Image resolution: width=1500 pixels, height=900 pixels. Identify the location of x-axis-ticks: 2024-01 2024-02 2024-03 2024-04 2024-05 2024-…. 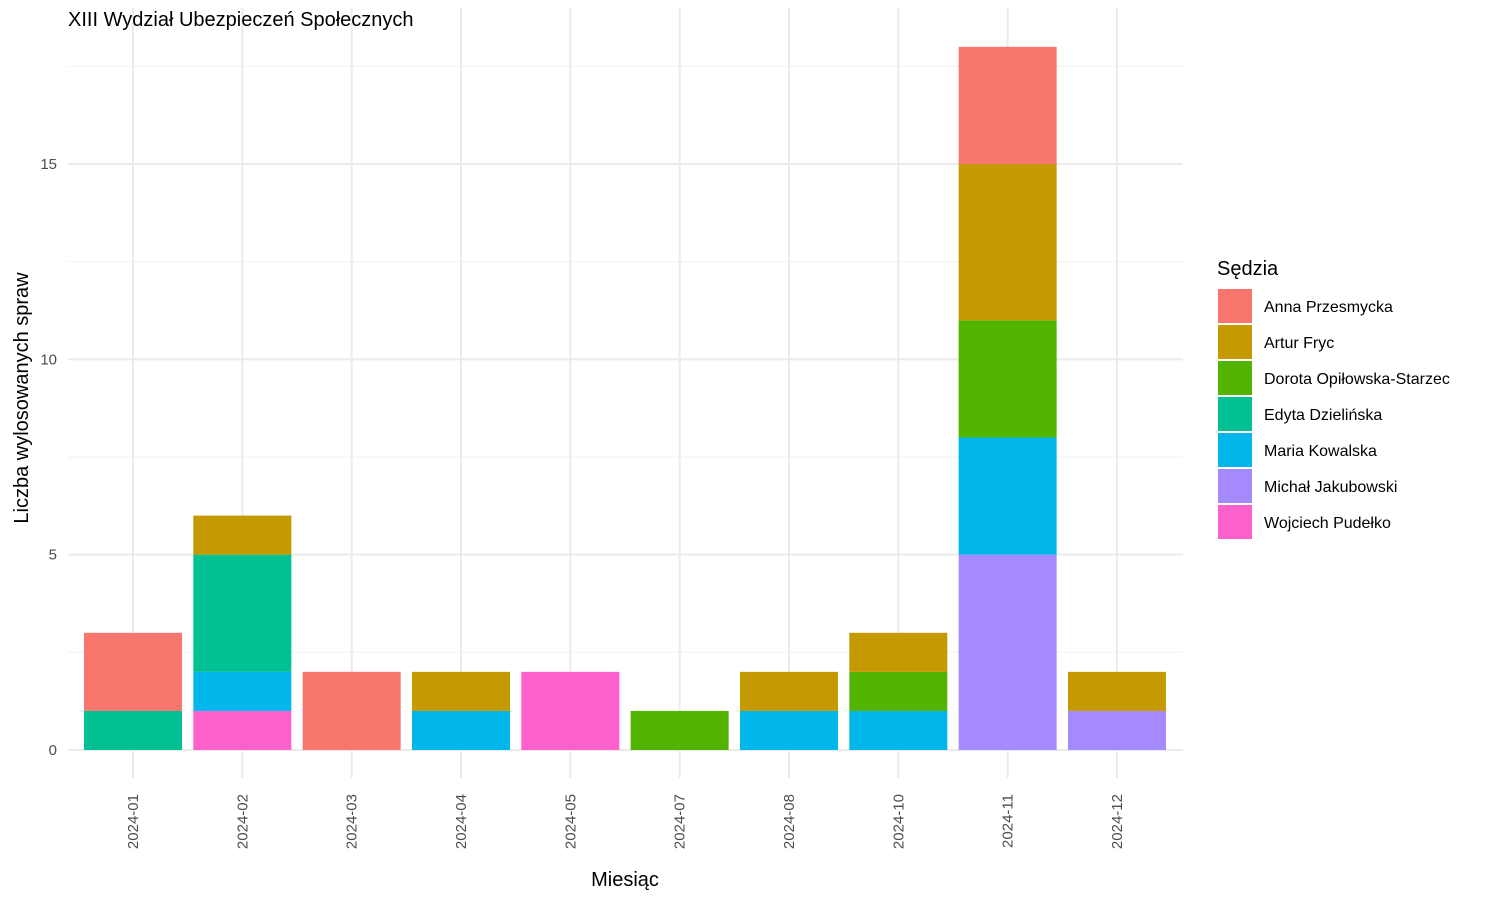
(625, 821).